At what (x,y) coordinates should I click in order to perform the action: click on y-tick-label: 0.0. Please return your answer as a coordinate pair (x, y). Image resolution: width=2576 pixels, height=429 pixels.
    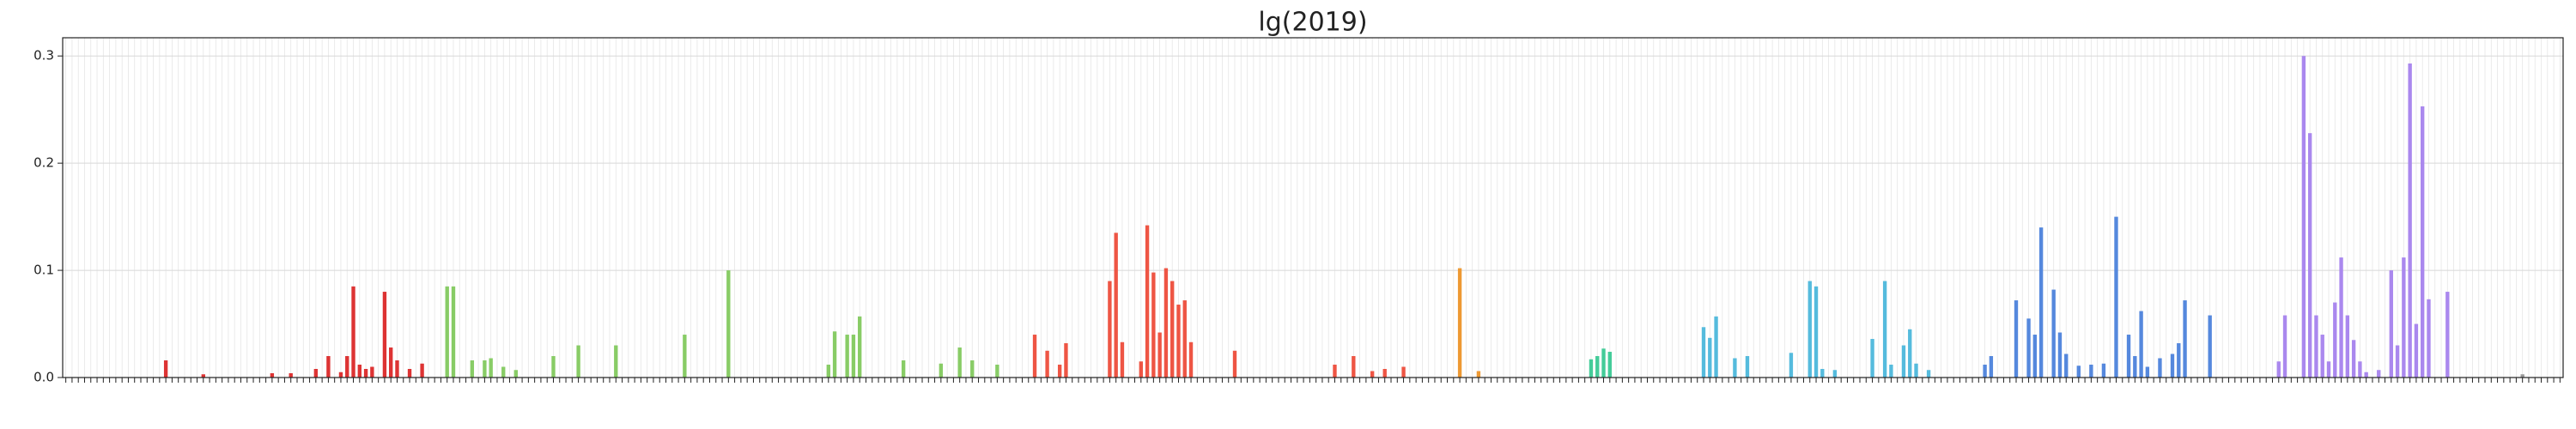
    Looking at the image, I should click on (44, 377).